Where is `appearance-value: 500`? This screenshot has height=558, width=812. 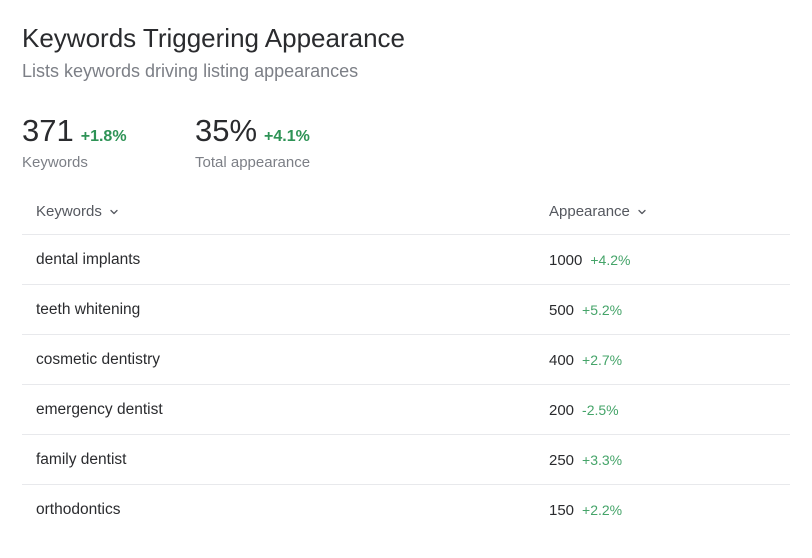 appearance-value: 500 is located at coordinates (562, 310).